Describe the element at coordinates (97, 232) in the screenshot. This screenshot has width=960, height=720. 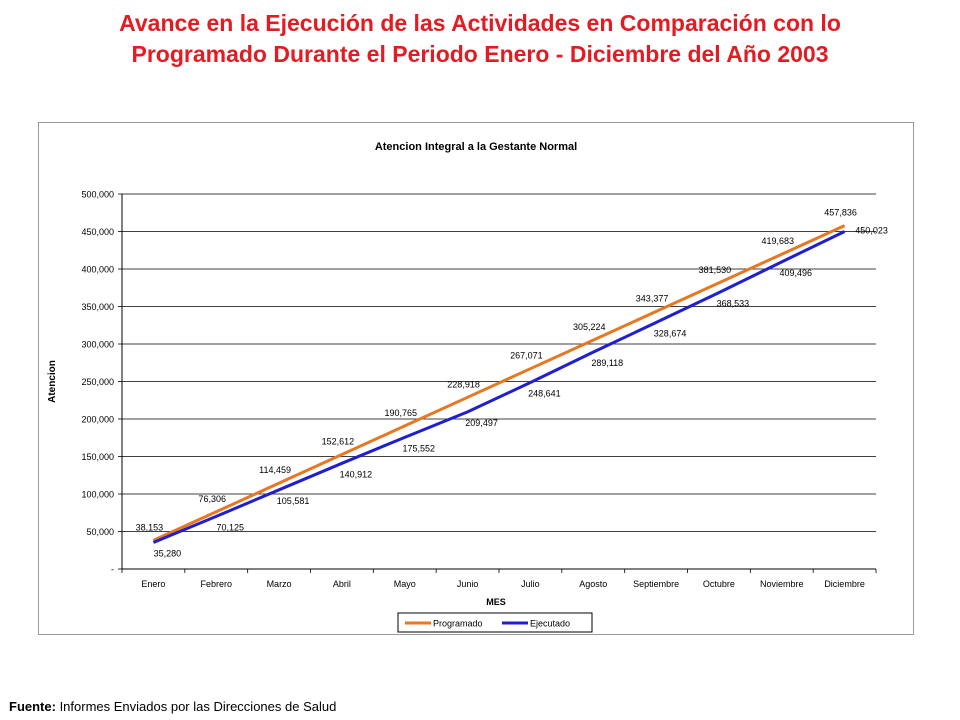
I see `y-tick-label: 450,000` at that location.